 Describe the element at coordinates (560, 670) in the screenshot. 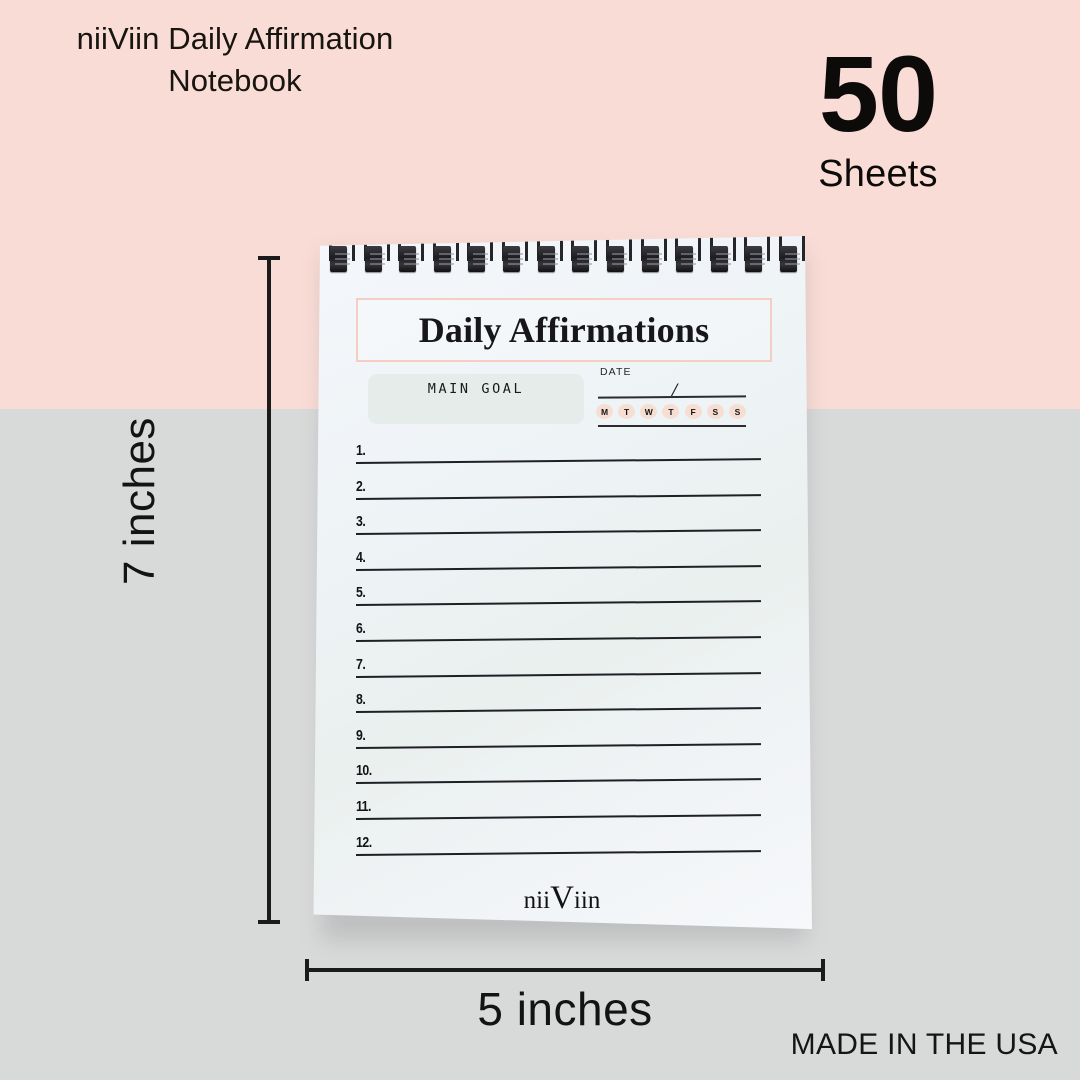

I see `affirmation-line-row: 7.` at that location.